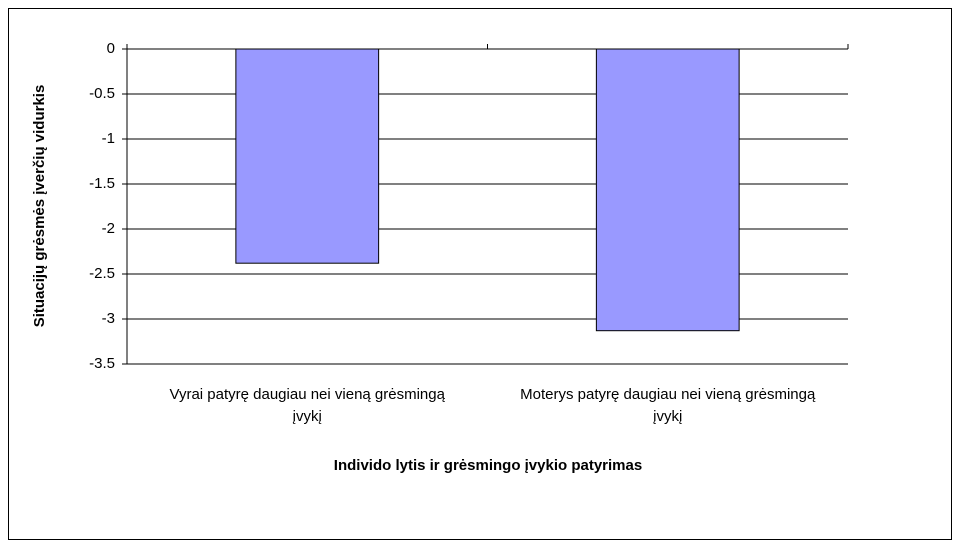 The width and height of the screenshot is (960, 548). What do you see at coordinates (108, 138) in the screenshot?
I see `y-tick-label: -1` at bounding box center [108, 138].